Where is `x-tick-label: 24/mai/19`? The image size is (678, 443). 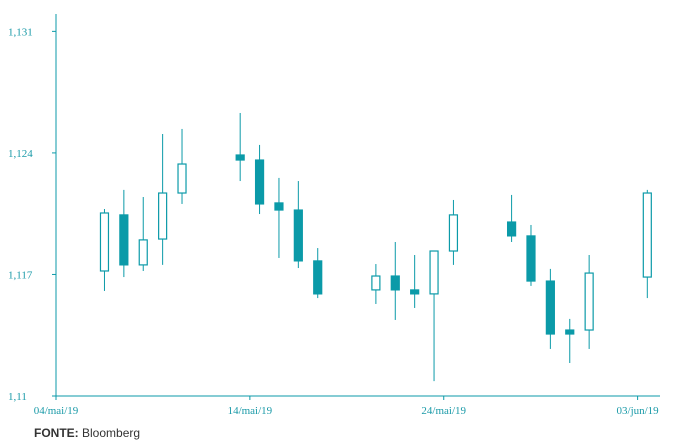
x-tick-label: 24/mai/19 is located at coordinates (443, 411).